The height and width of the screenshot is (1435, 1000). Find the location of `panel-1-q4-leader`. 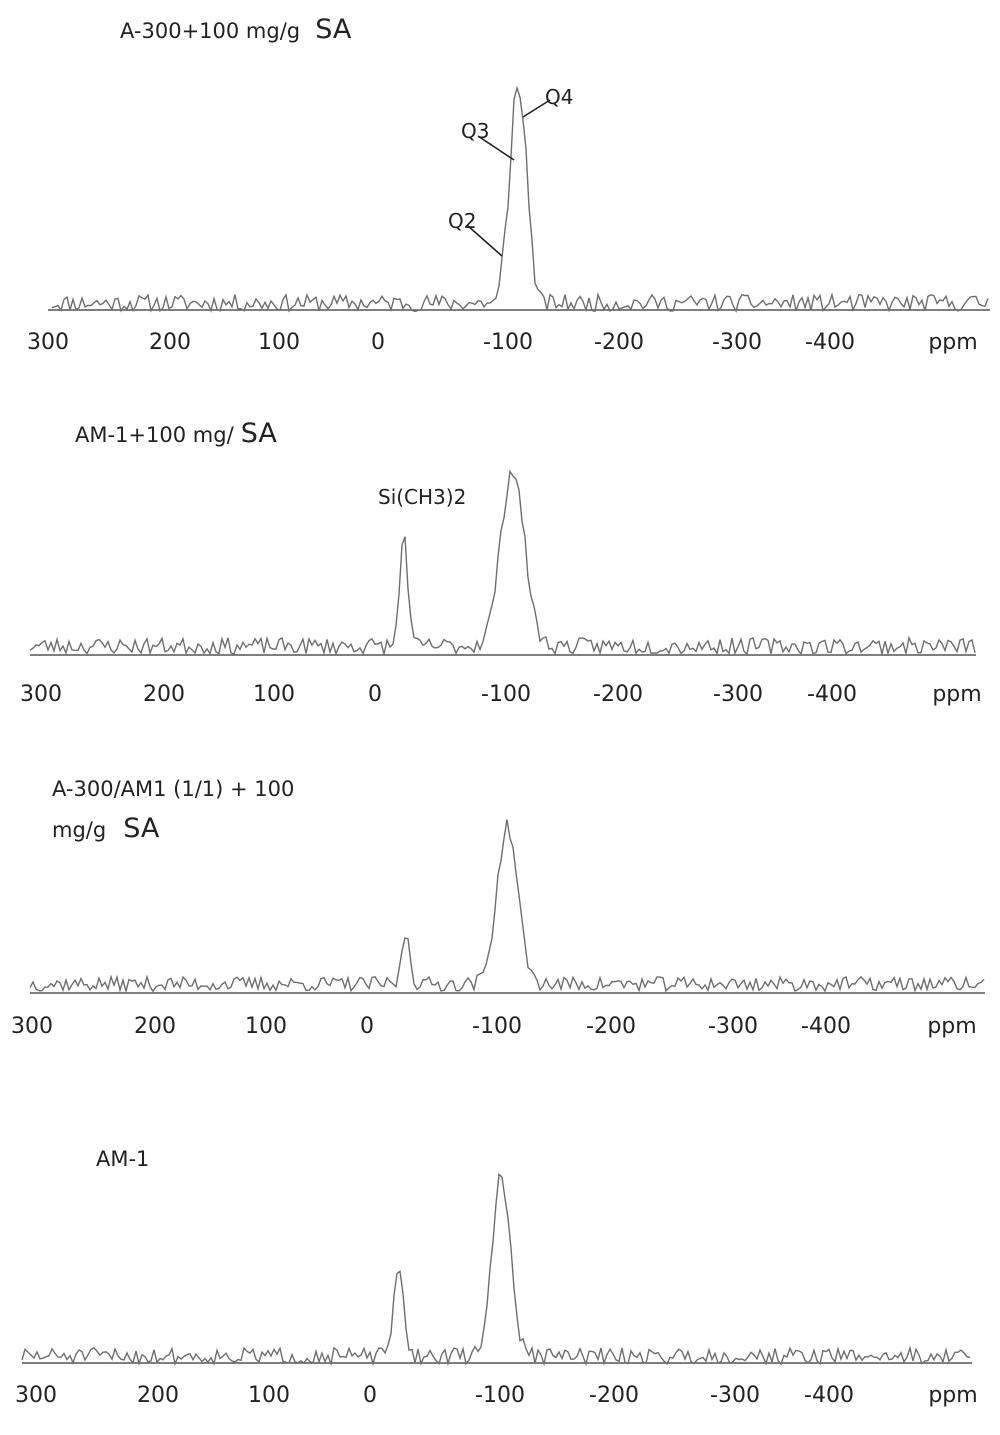

panel-1-q4-leader is located at coordinates (536, 108).